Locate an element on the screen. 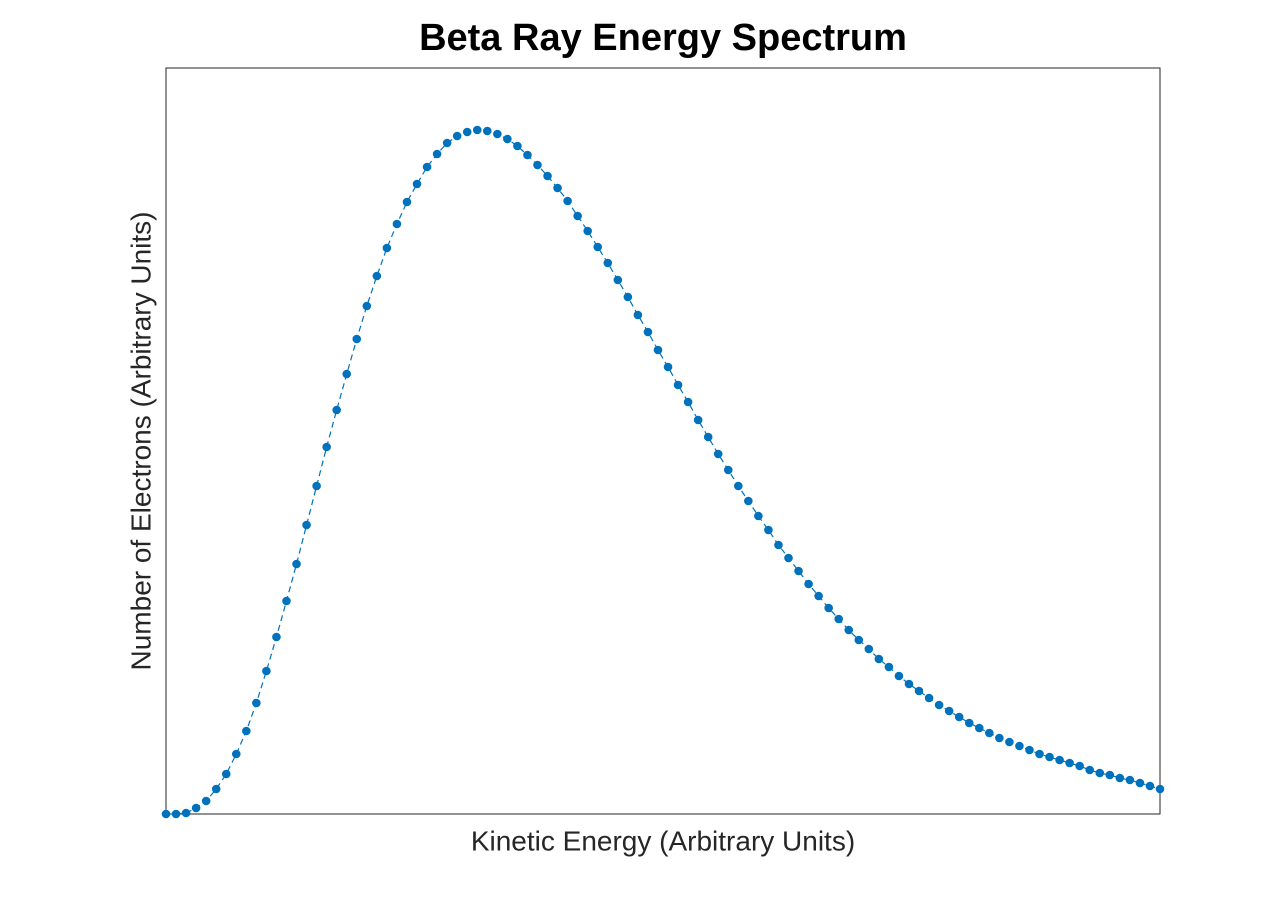 The height and width of the screenshot is (916, 1283). chart-title: Beta Ray Energy Spectrum is located at coordinates (663, 38).